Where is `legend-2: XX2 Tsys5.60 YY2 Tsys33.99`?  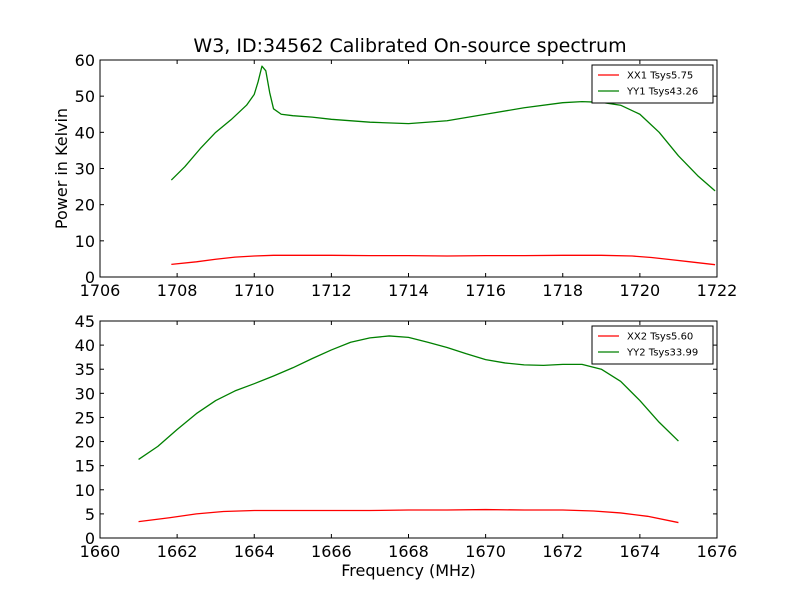 legend-2: XX2 Tsys5.60 YY2 Tsys33.99 is located at coordinates (652, 345).